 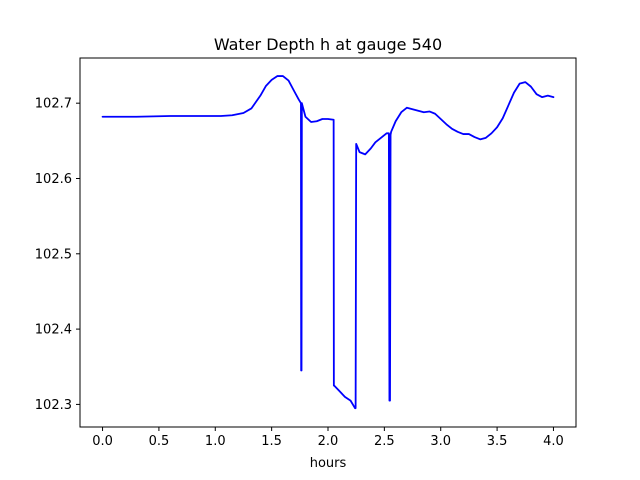 What do you see at coordinates (440, 441) in the screenshot?
I see `x-tick-label: 3.0` at bounding box center [440, 441].